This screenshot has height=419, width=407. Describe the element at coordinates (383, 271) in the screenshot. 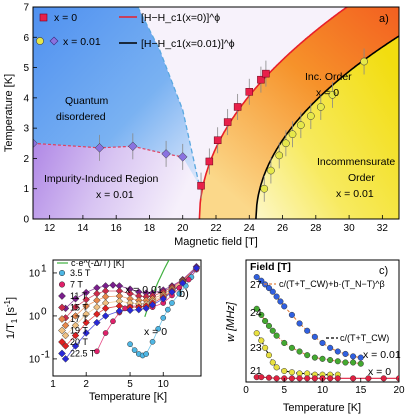

I see `panel-c-tag: c)` at that location.